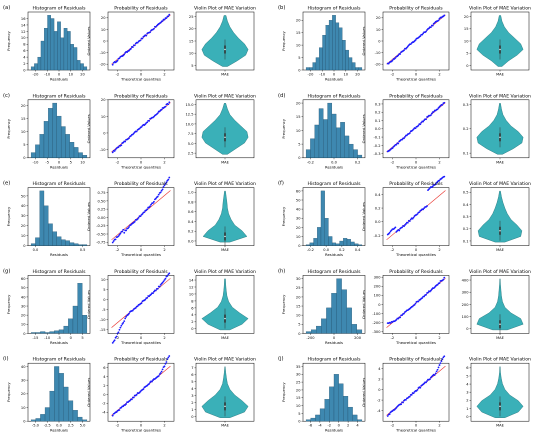 The image size is (550, 439). Describe the element at coordinates (322, 75) in the screenshot. I see `x-tick-label: -10` at that location.